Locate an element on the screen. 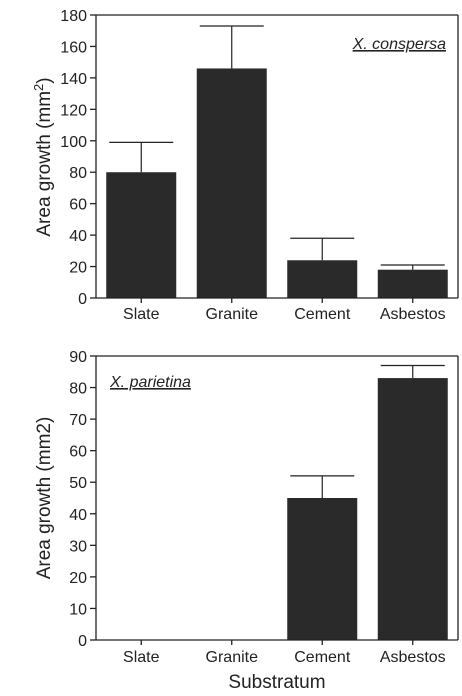  y-tick-label: 120 is located at coordinates (73, 110).